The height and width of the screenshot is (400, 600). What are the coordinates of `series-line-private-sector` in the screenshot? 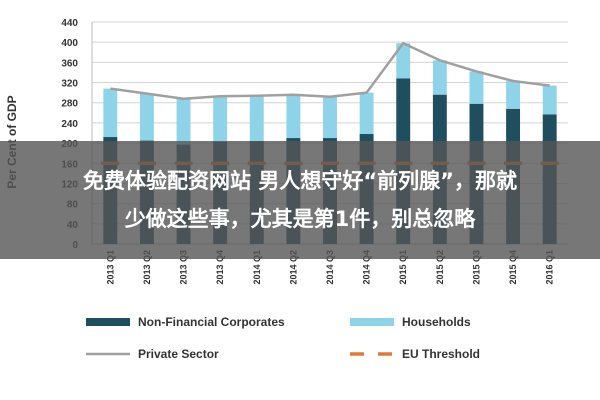 It's located at (330, 70).